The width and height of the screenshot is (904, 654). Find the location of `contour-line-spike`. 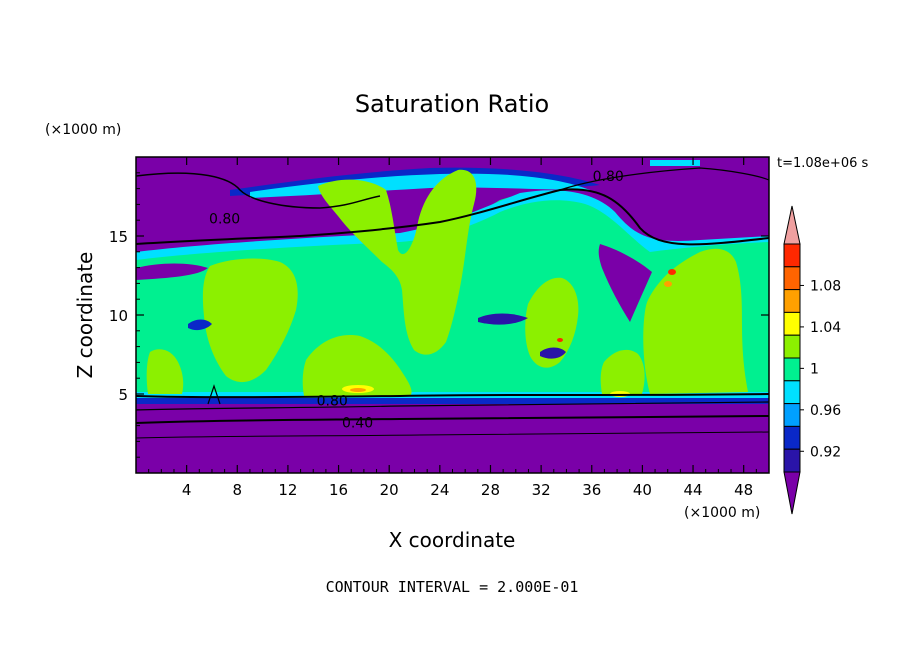

contour-line-spike is located at coordinates (214, 394).